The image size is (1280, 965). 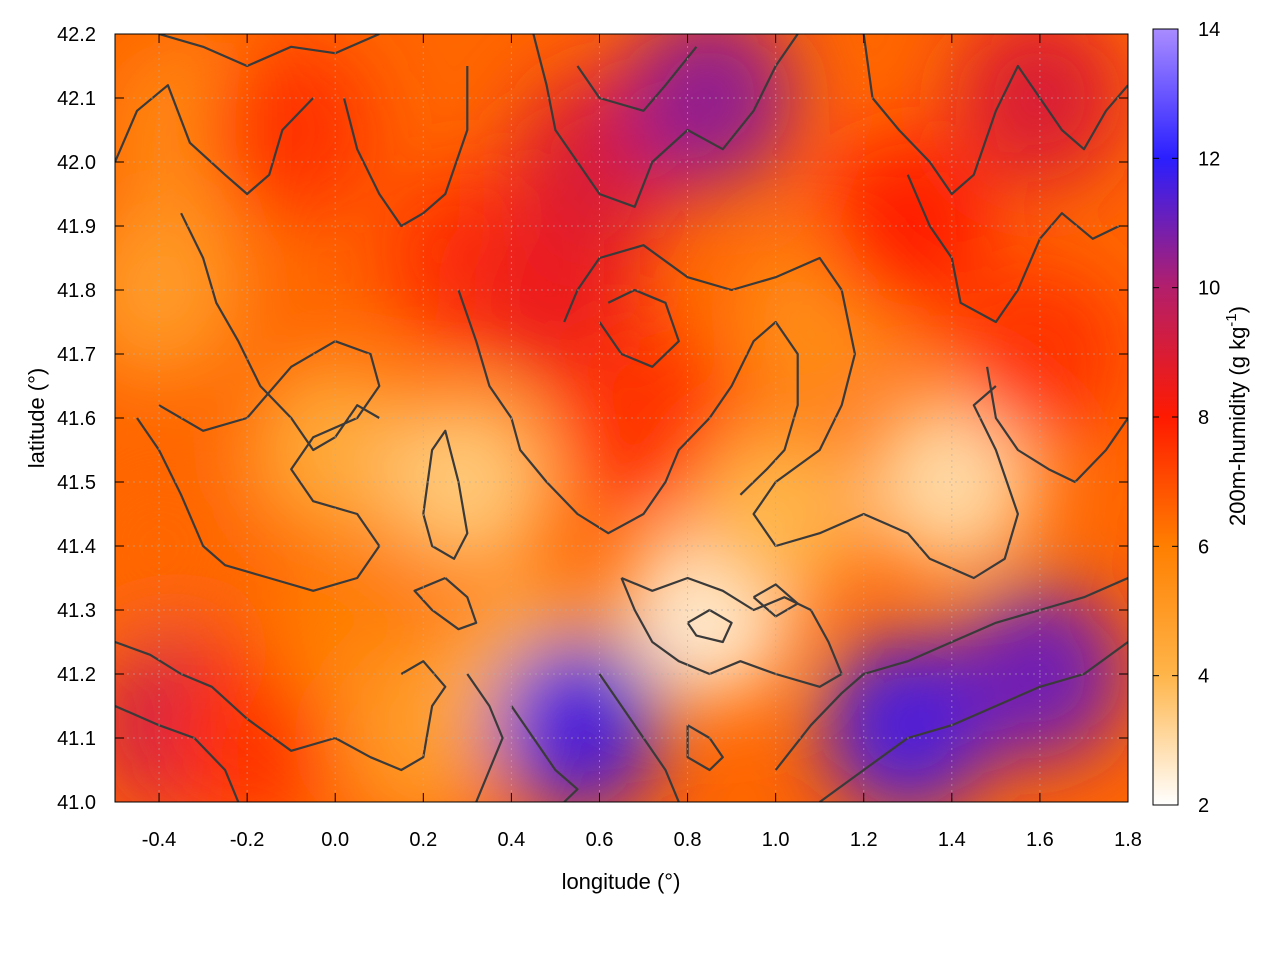 I want to click on y-tick-label-9: 41.9, so click(x=76, y=227).